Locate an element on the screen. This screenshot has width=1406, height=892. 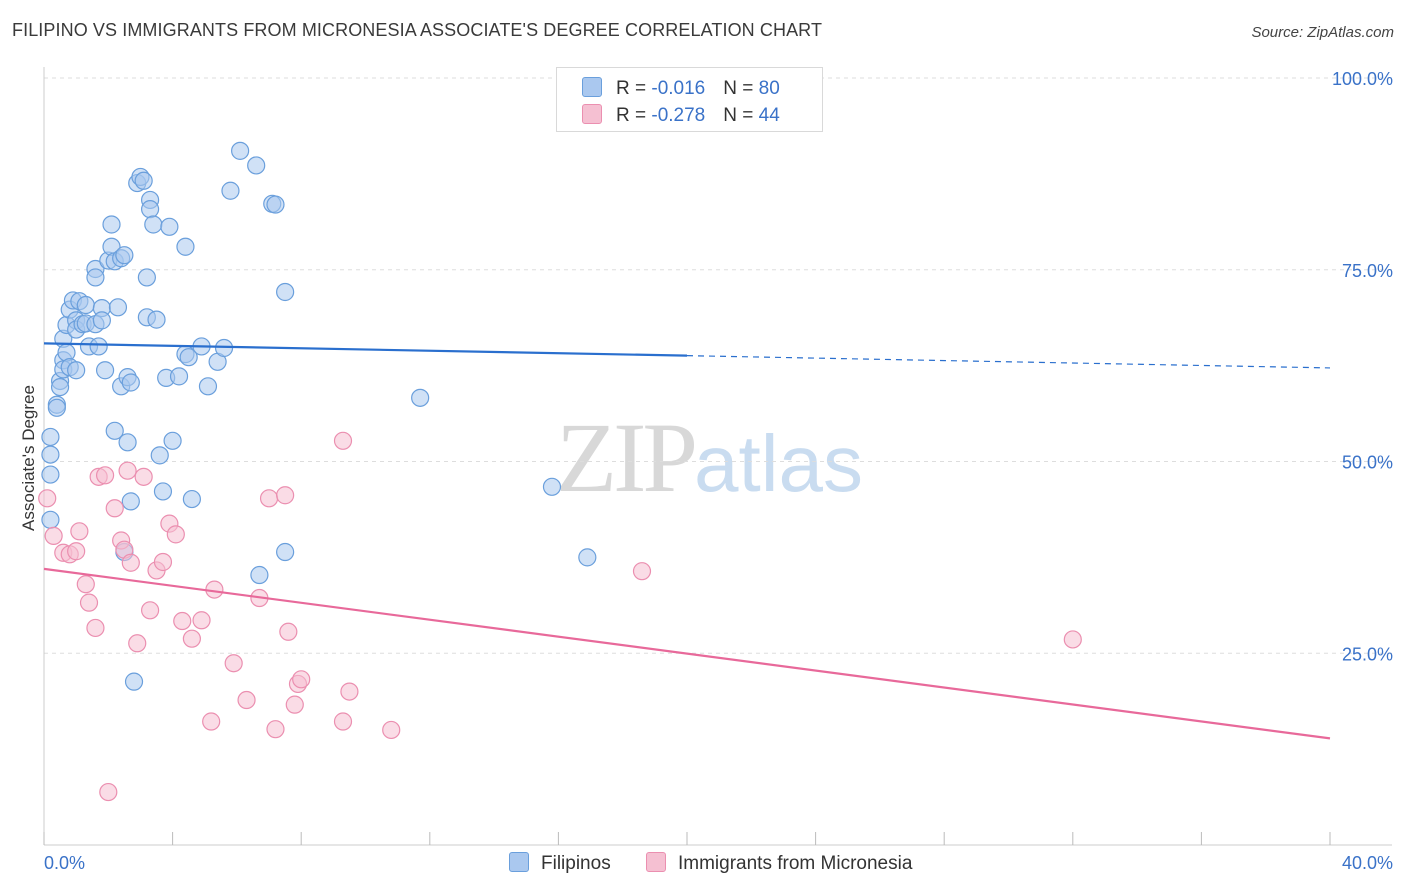
micronesia-legend-swatch is located at coordinates (656, 862).